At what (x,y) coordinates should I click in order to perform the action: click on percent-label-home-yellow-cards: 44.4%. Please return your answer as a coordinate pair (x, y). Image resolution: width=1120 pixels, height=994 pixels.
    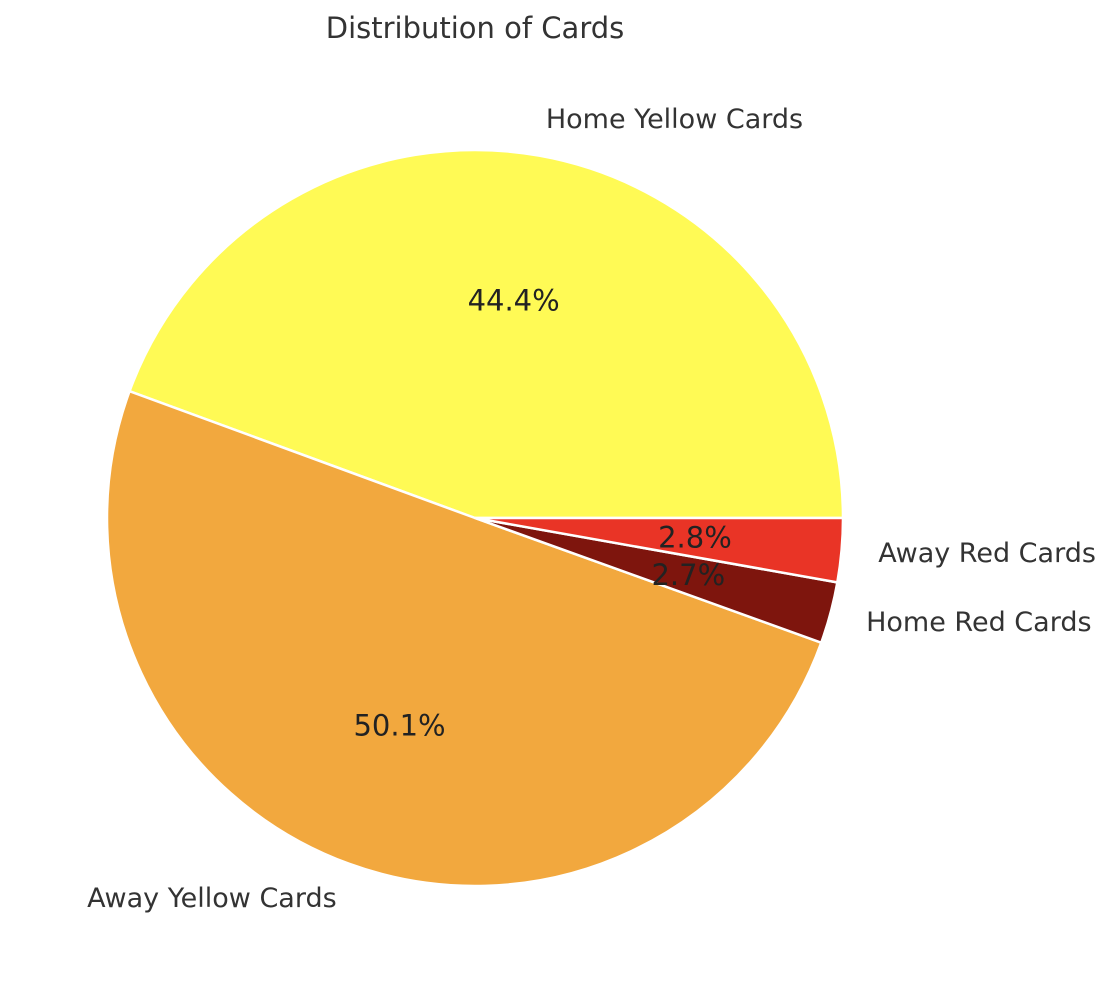
    Looking at the image, I should click on (514, 301).